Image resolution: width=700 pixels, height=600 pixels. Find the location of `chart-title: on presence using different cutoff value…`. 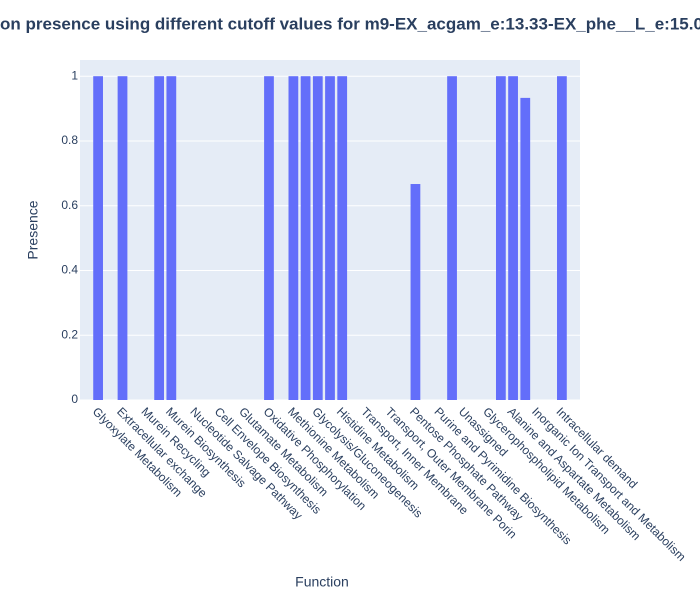

chart-title: on presence using different cutoff value… is located at coordinates (350, 23).